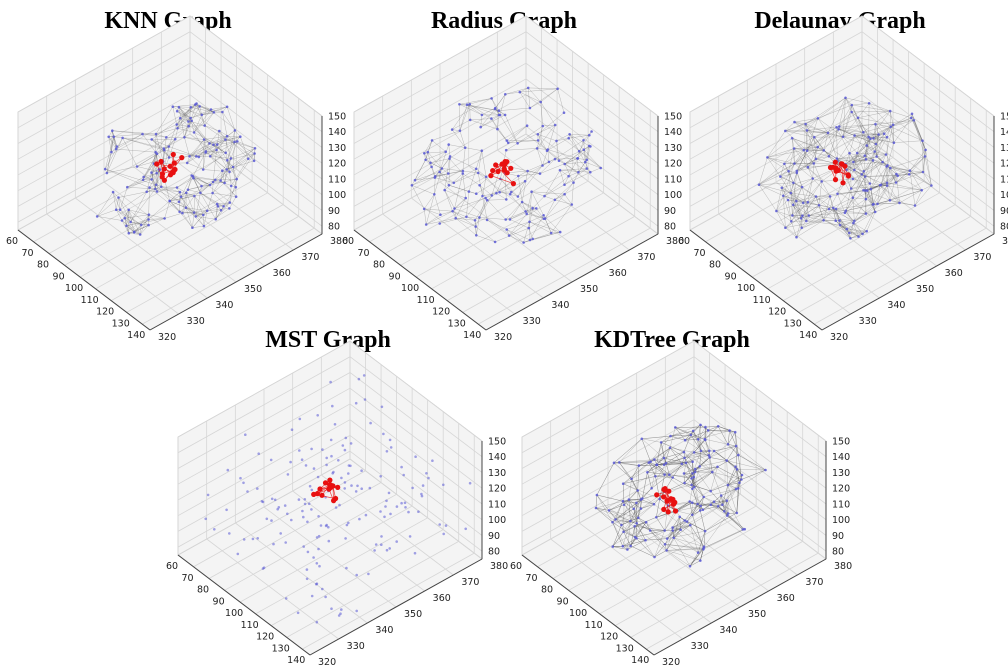 Image resolution: width=1008 pixels, height=666 pixels. I want to click on gridline-z-back, so click(928, 129).